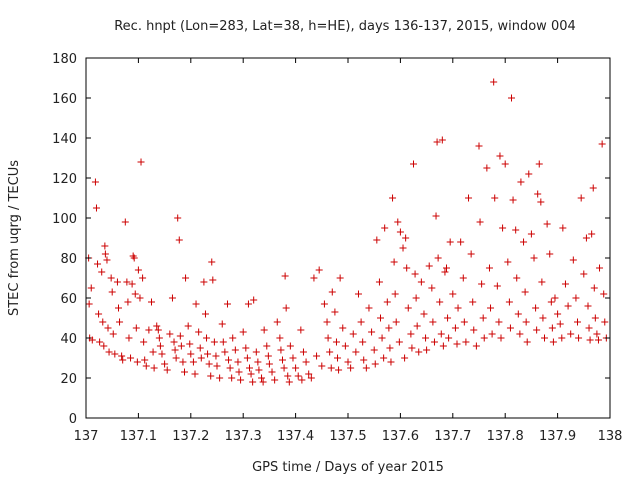  I want to click on x-tick-label: 137.1, so click(138, 436).